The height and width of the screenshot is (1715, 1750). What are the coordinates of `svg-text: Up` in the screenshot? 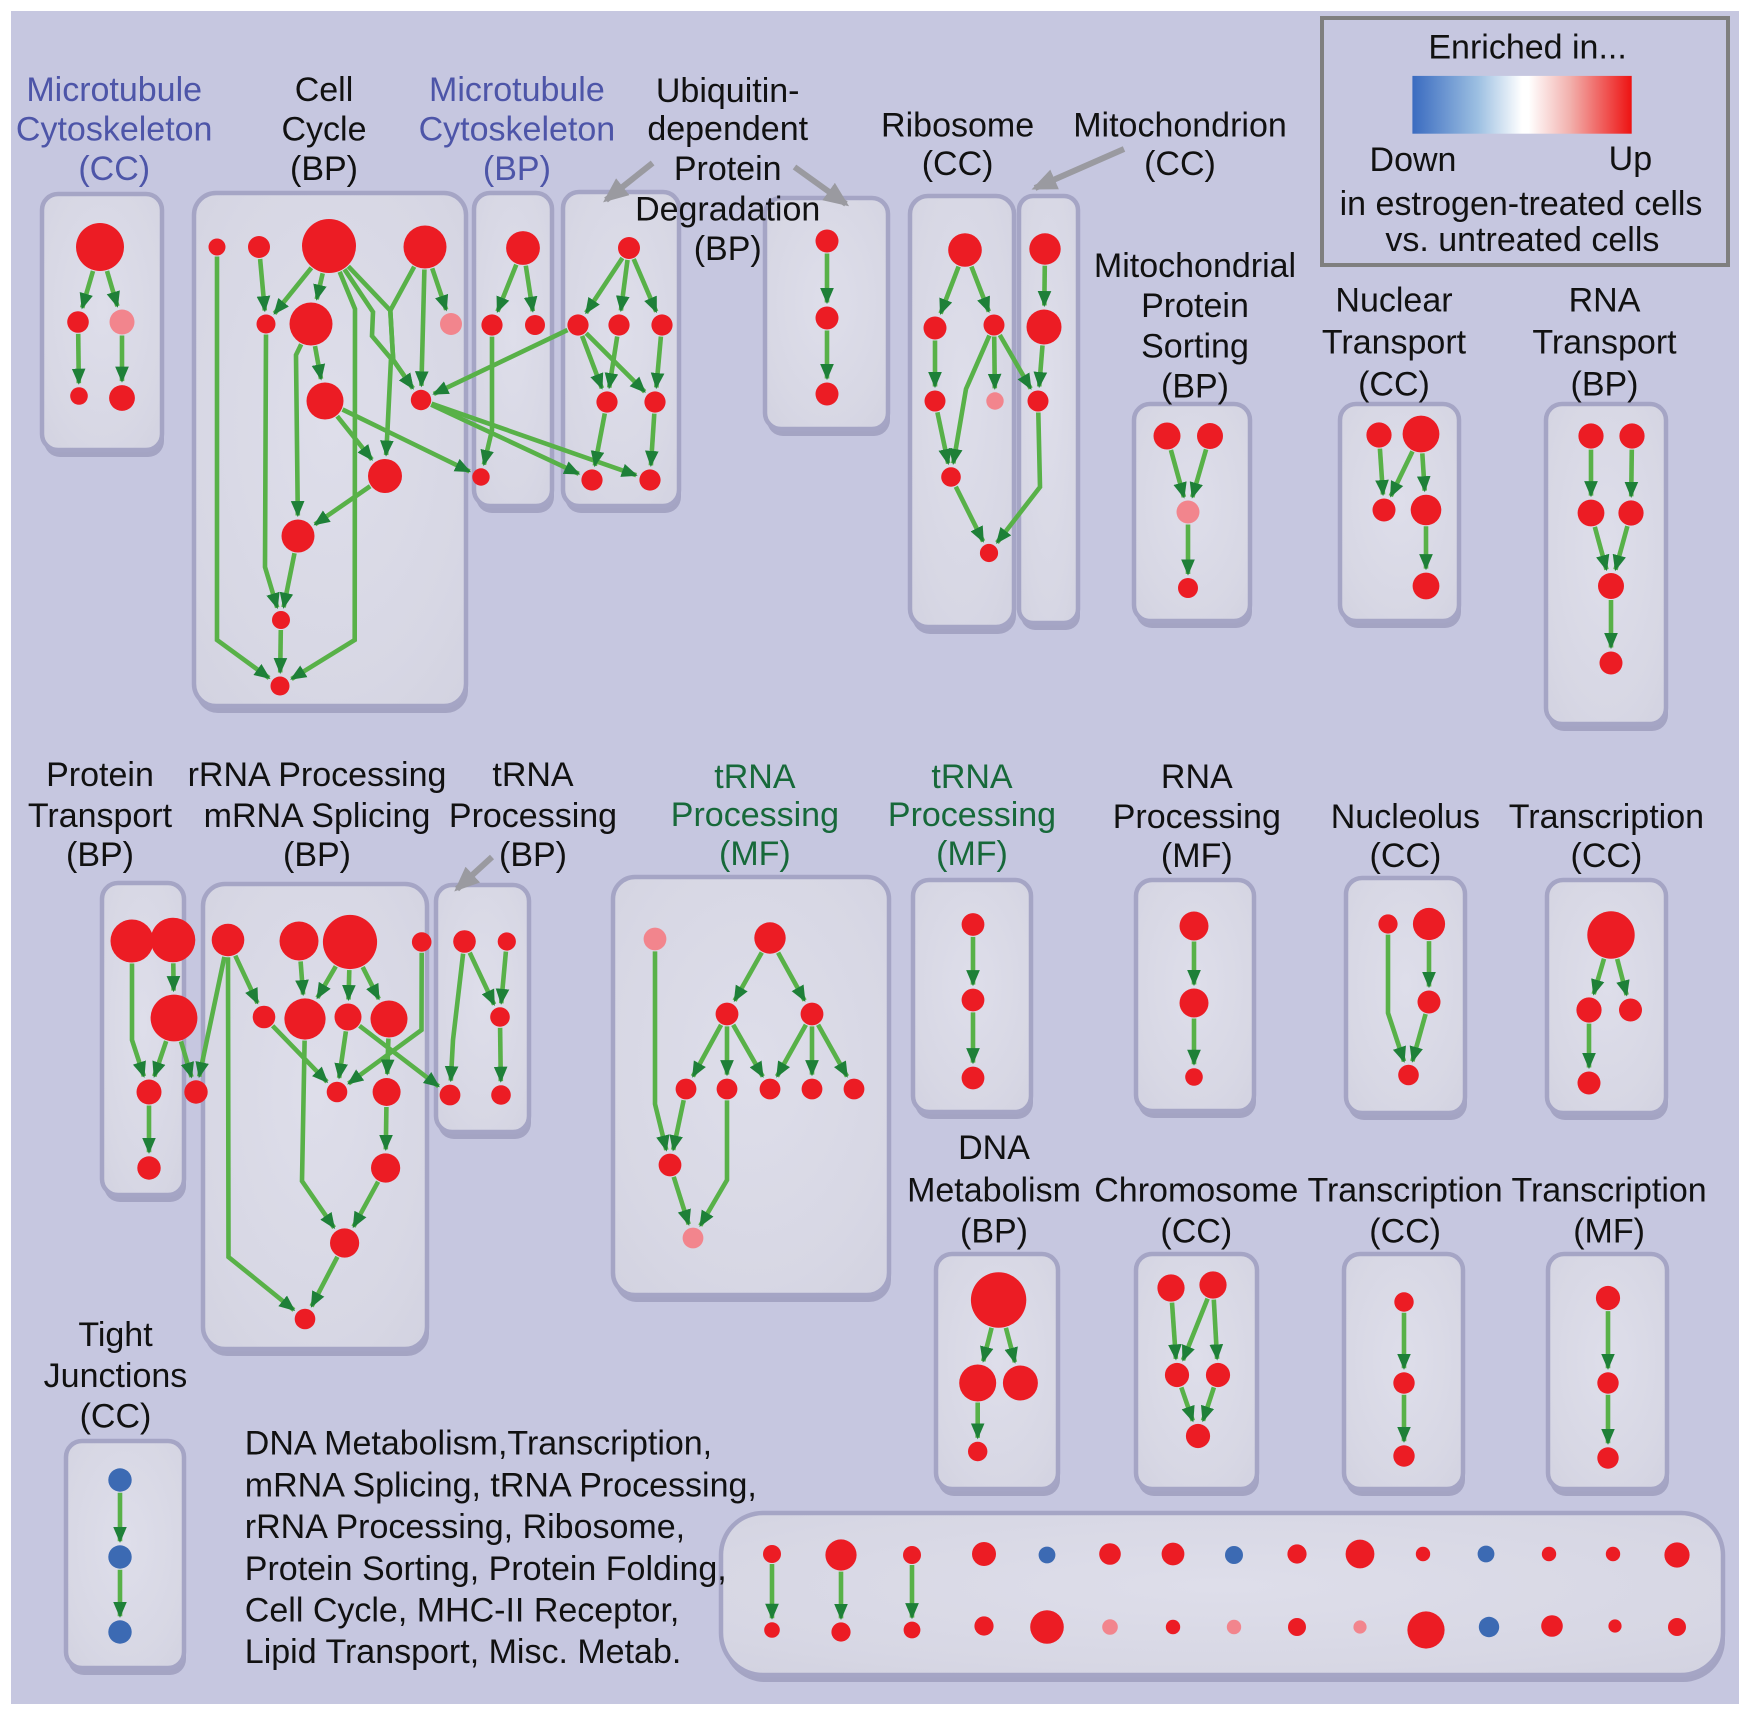 It's located at (1630, 159).